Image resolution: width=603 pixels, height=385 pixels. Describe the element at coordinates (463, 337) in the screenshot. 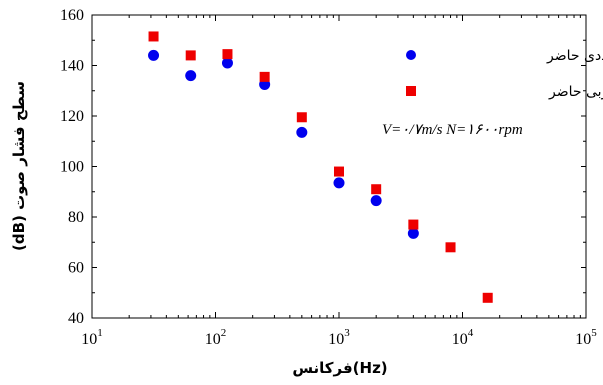

I see `x-tick-label: 10⁴` at that location.